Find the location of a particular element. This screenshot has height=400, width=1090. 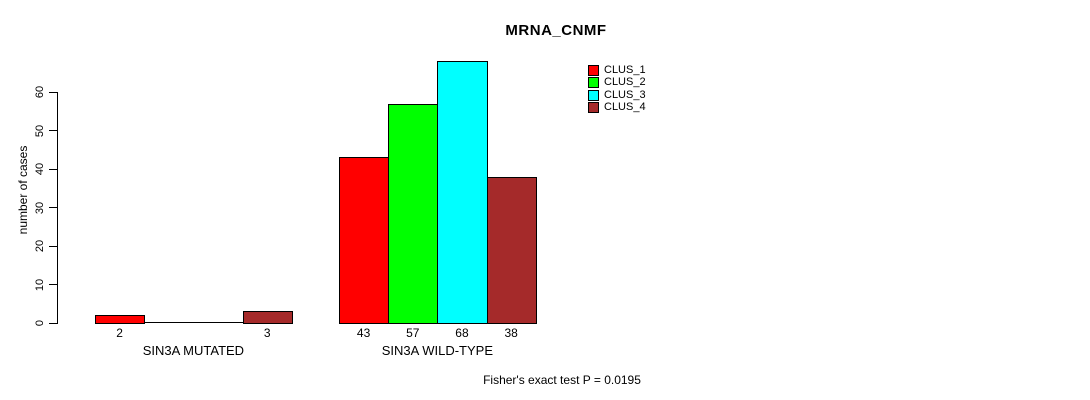

y-axis-line is located at coordinates (57, 208).